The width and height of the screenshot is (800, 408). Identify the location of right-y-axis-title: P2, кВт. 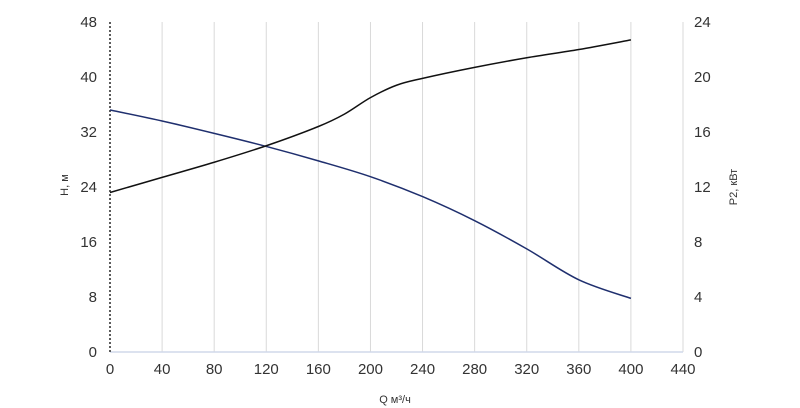
(734, 187).